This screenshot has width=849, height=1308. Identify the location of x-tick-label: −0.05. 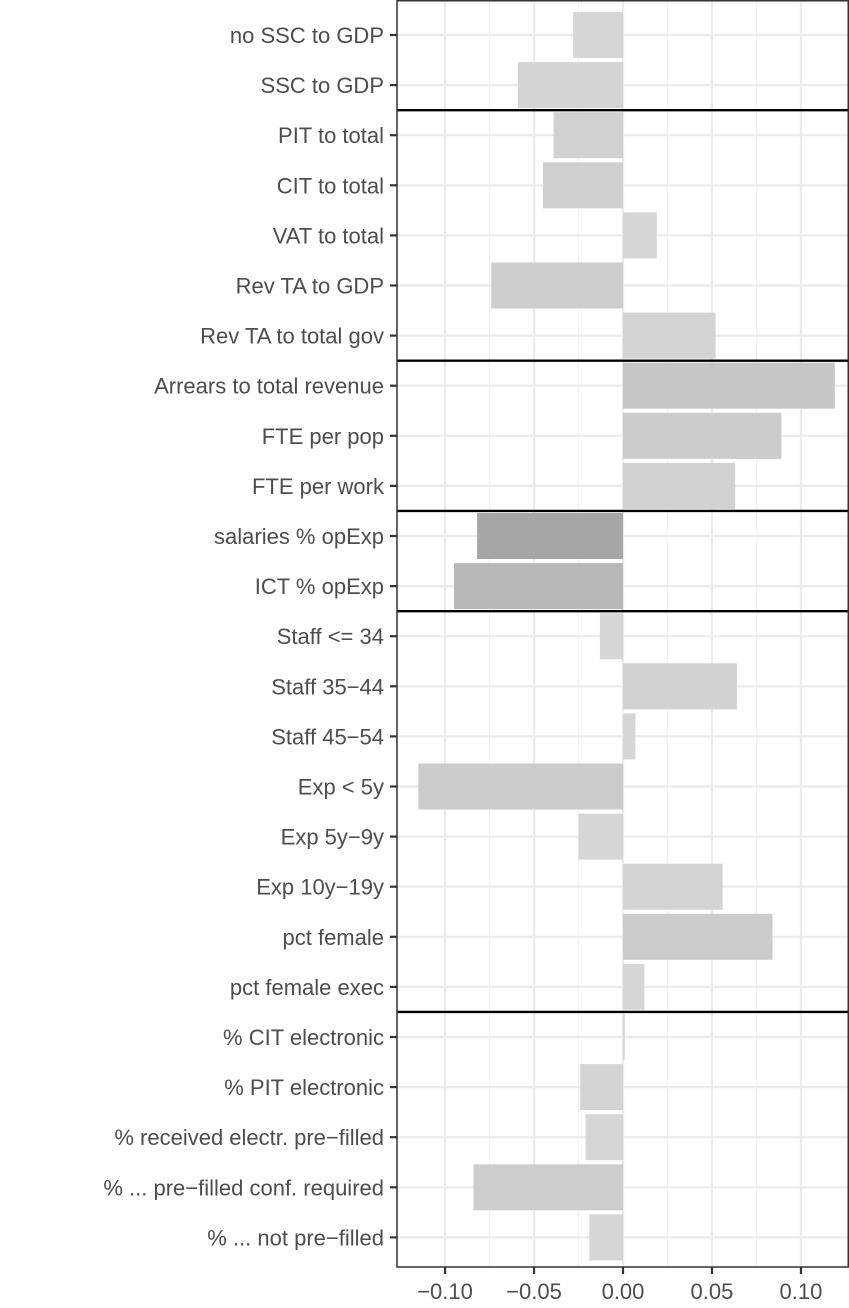
(534, 1291).